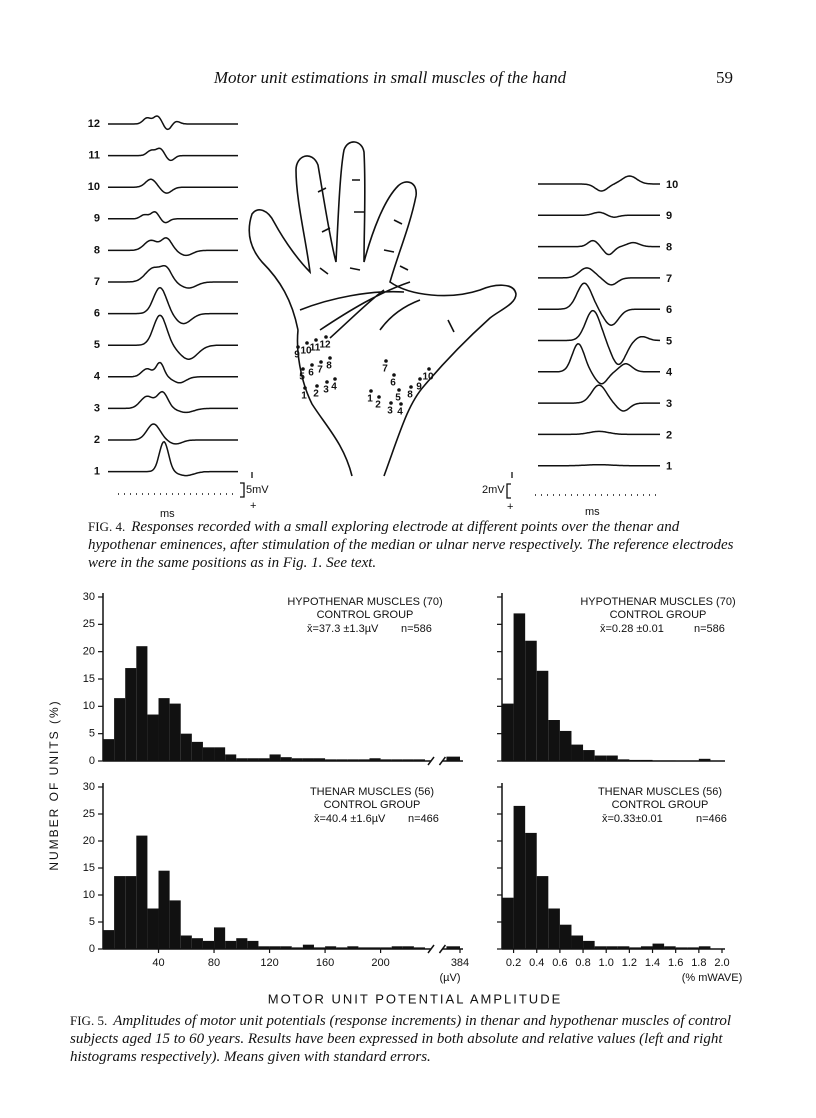  Describe the element at coordinates (306, 351) in the screenshot. I see `electrode-label: 10` at that location.